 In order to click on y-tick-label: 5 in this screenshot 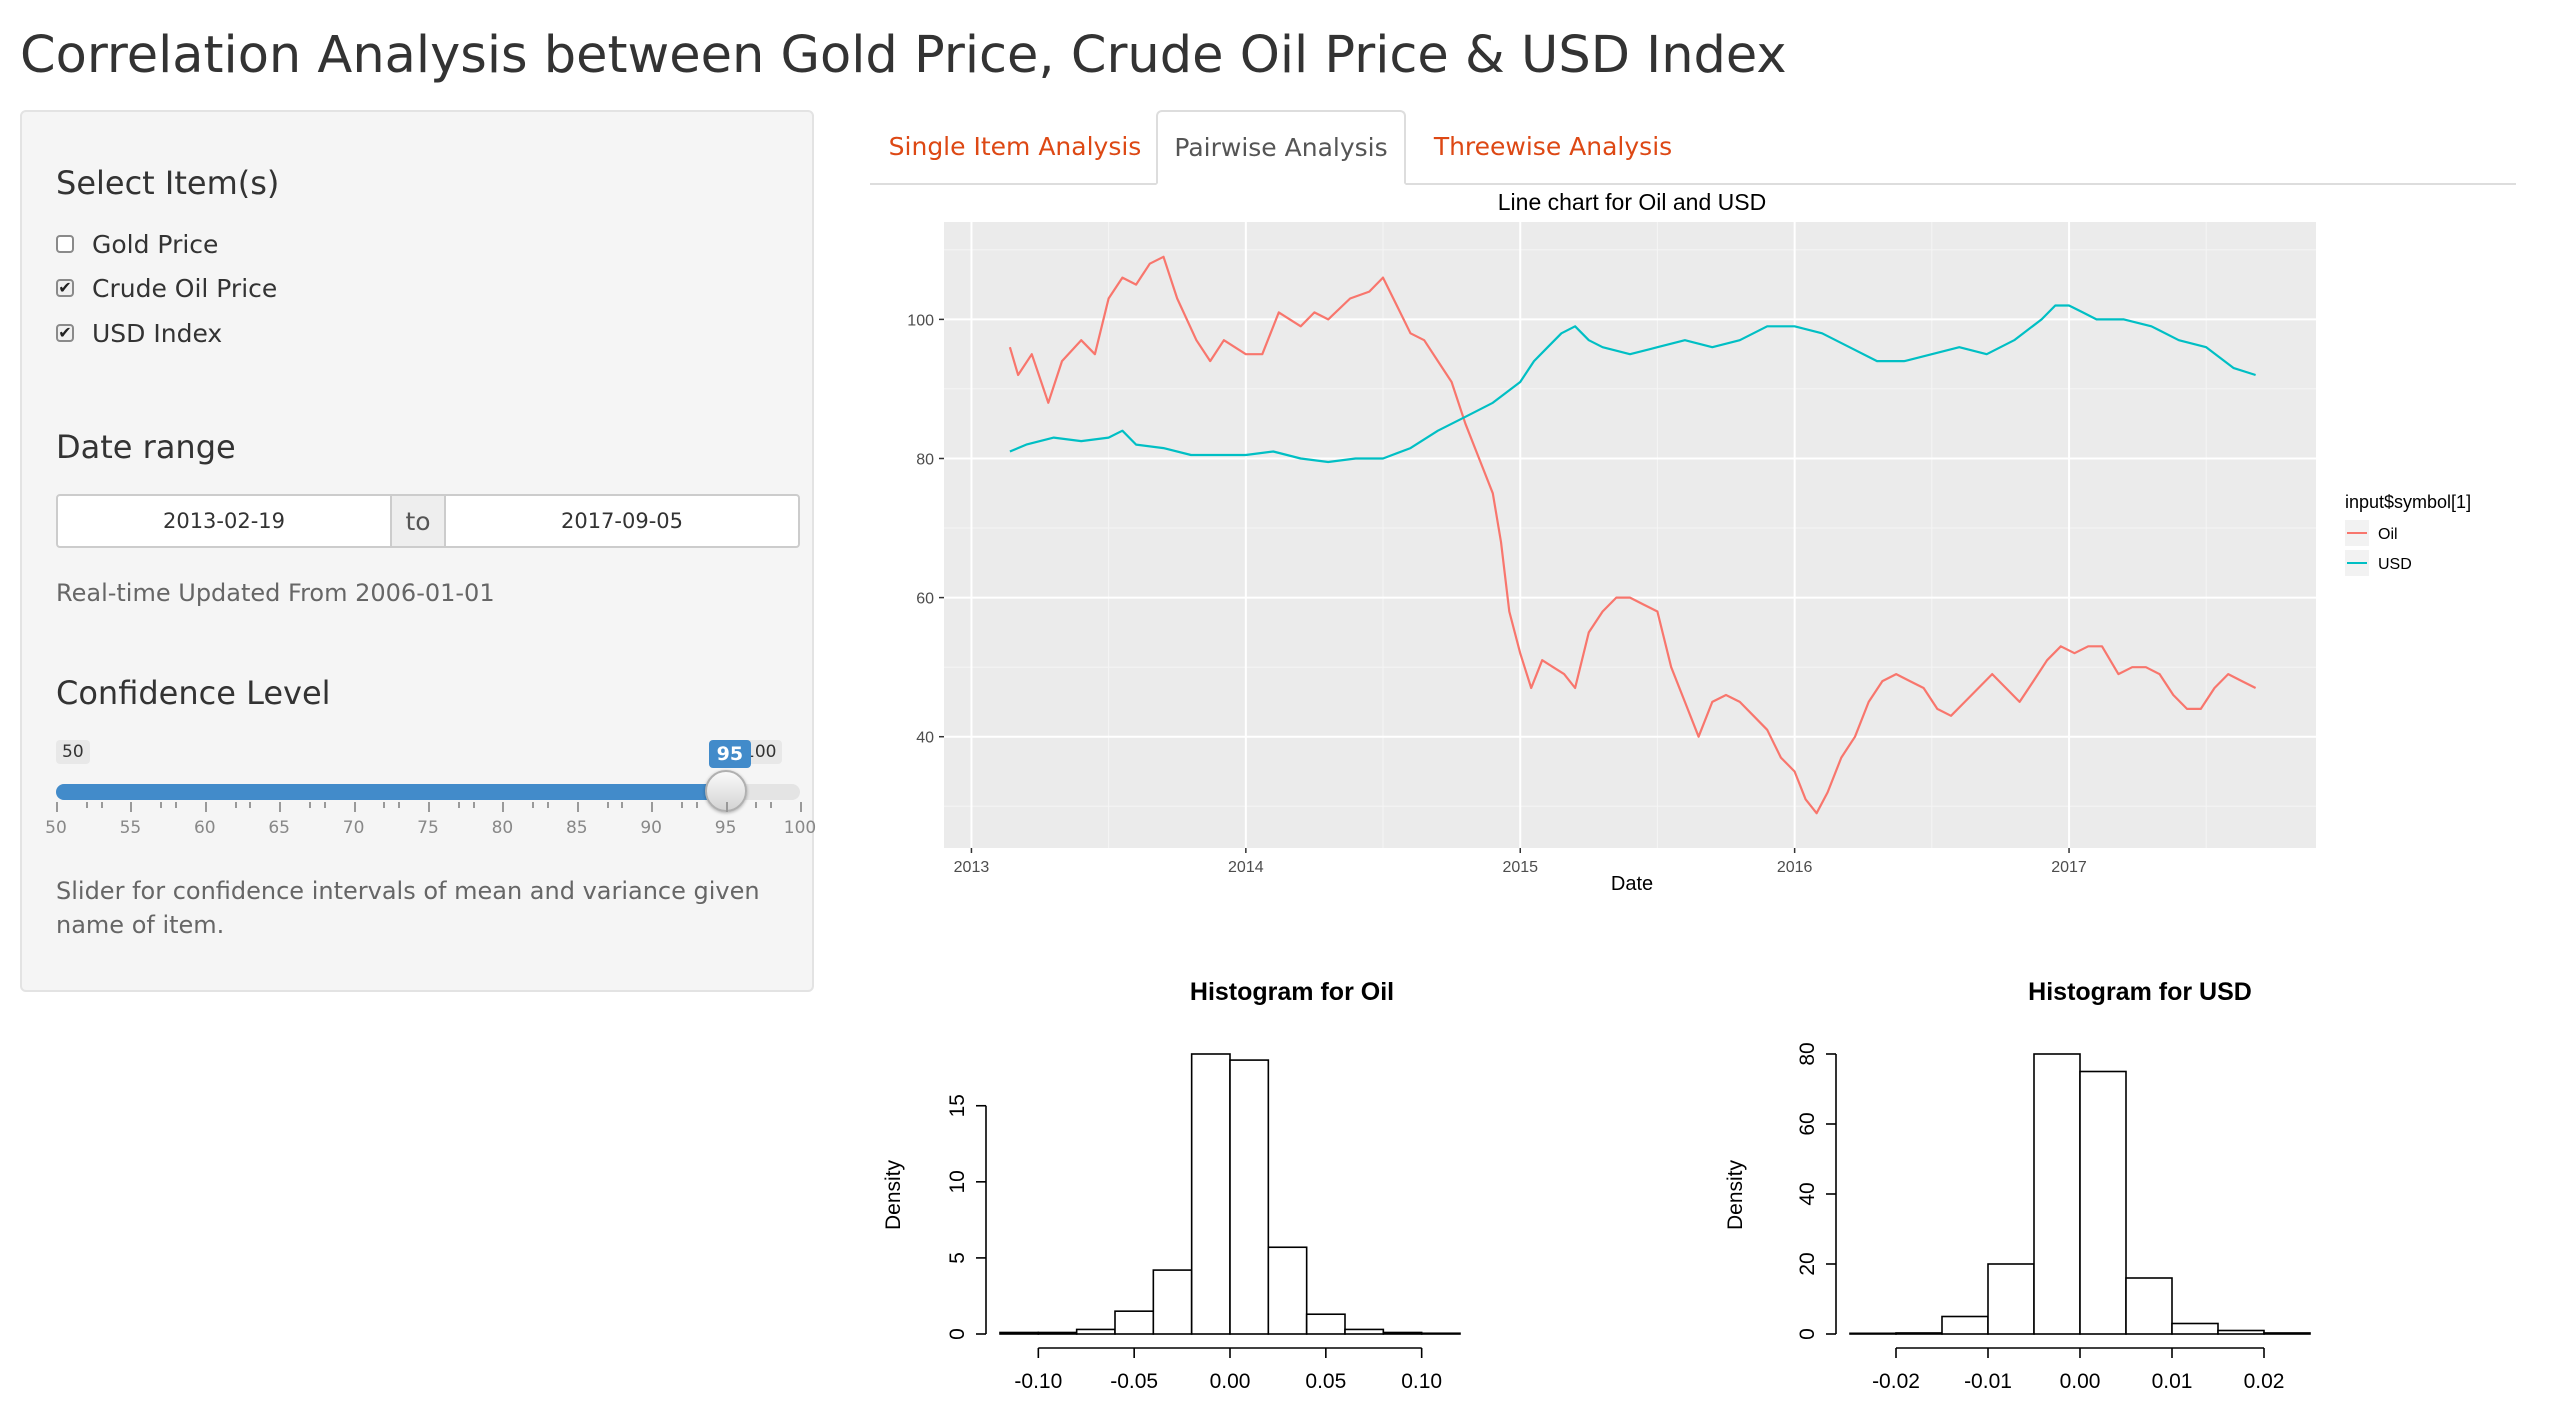, I will do `click(957, 1258)`.